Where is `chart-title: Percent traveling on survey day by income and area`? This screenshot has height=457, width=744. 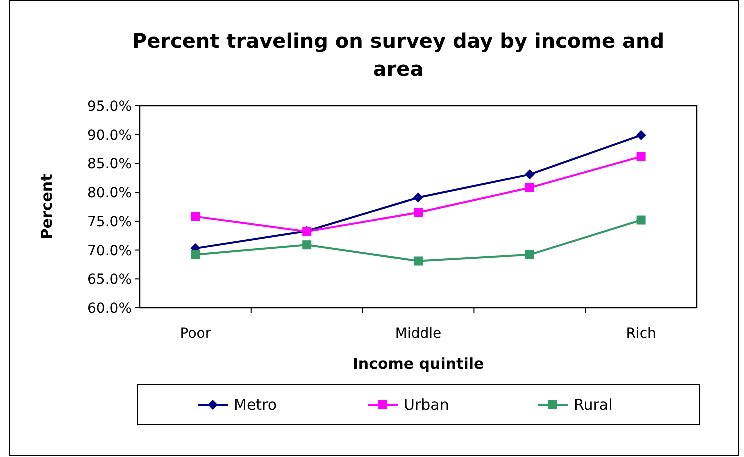 chart-title: Percent traveling on survey day by income and area is located at coordinates (398, 55).